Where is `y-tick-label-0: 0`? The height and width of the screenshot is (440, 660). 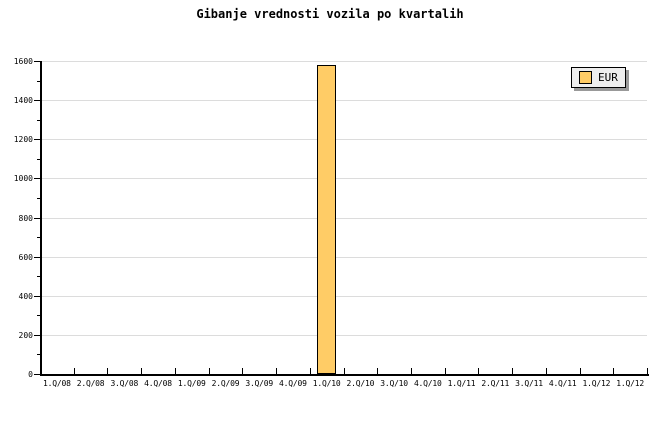 y-tick-label-0: 0 is located at coordinates (30, 374).